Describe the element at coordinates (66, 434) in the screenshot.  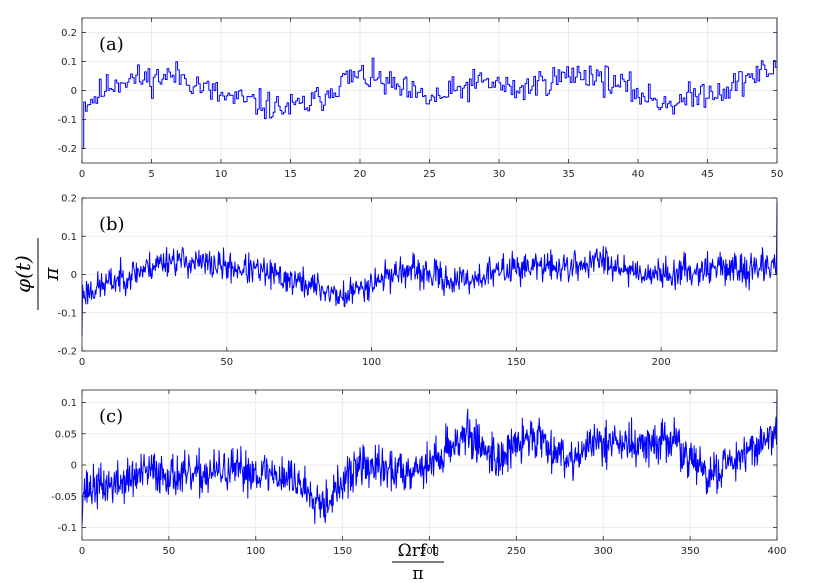
I see `y-tick-label: 0.05` at that location.